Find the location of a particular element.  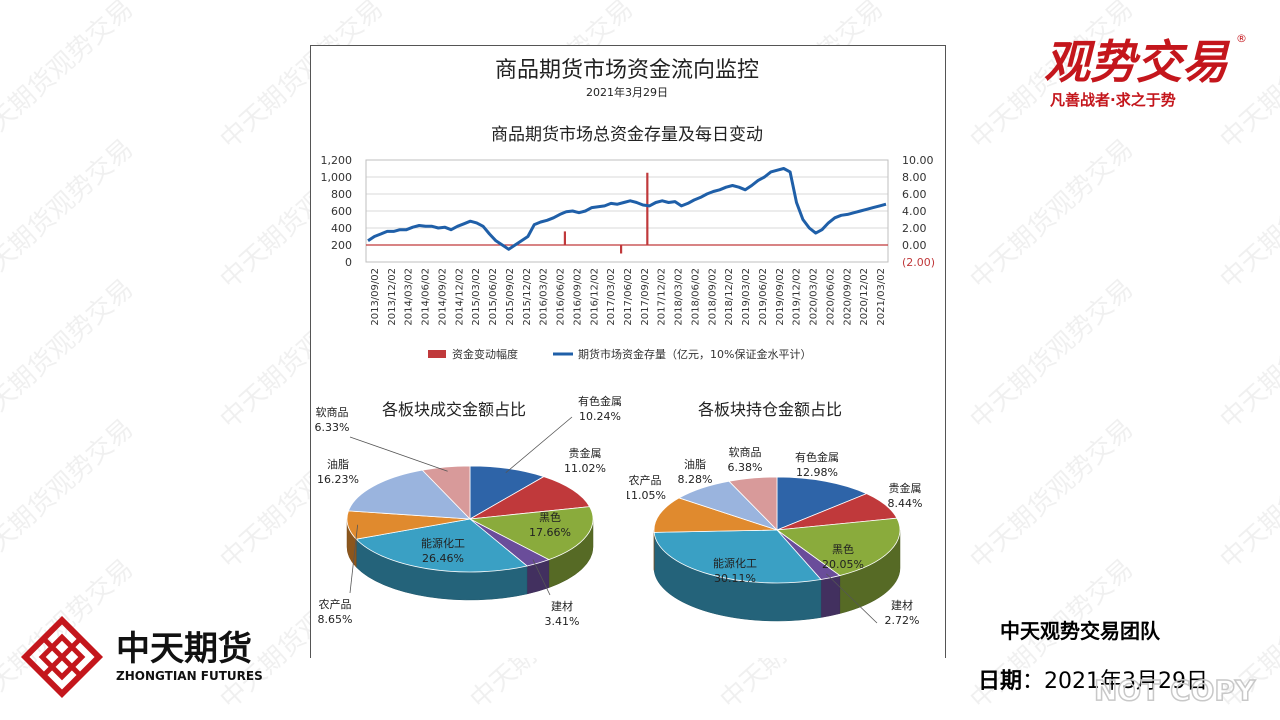

pie-label-name: 农产品 is located at coordinates (335, 604).